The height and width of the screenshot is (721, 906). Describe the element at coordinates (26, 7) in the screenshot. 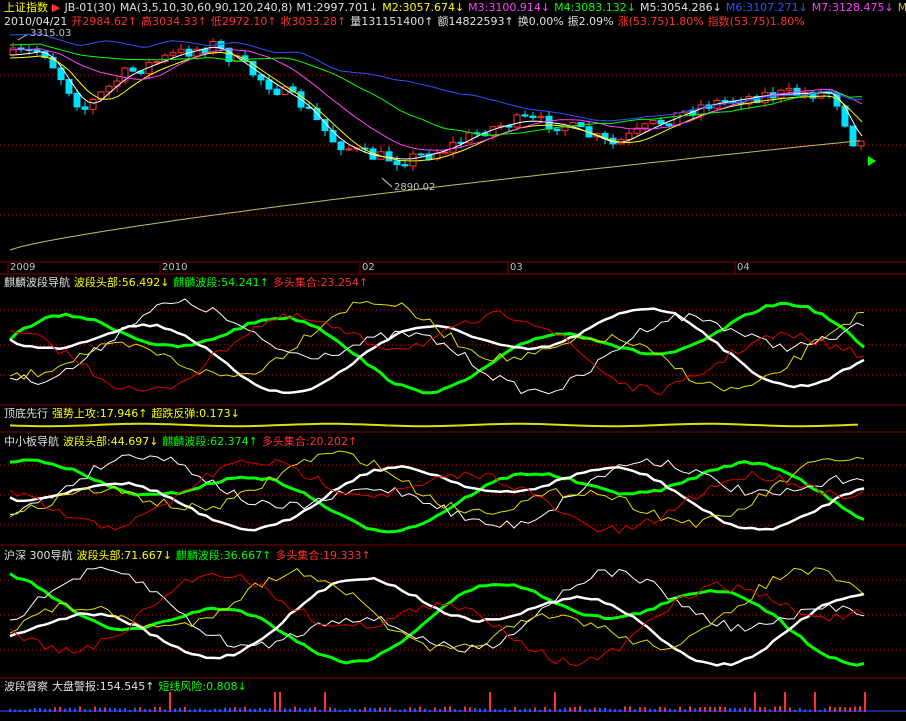

I see `index-name: 上证指数` at that location.